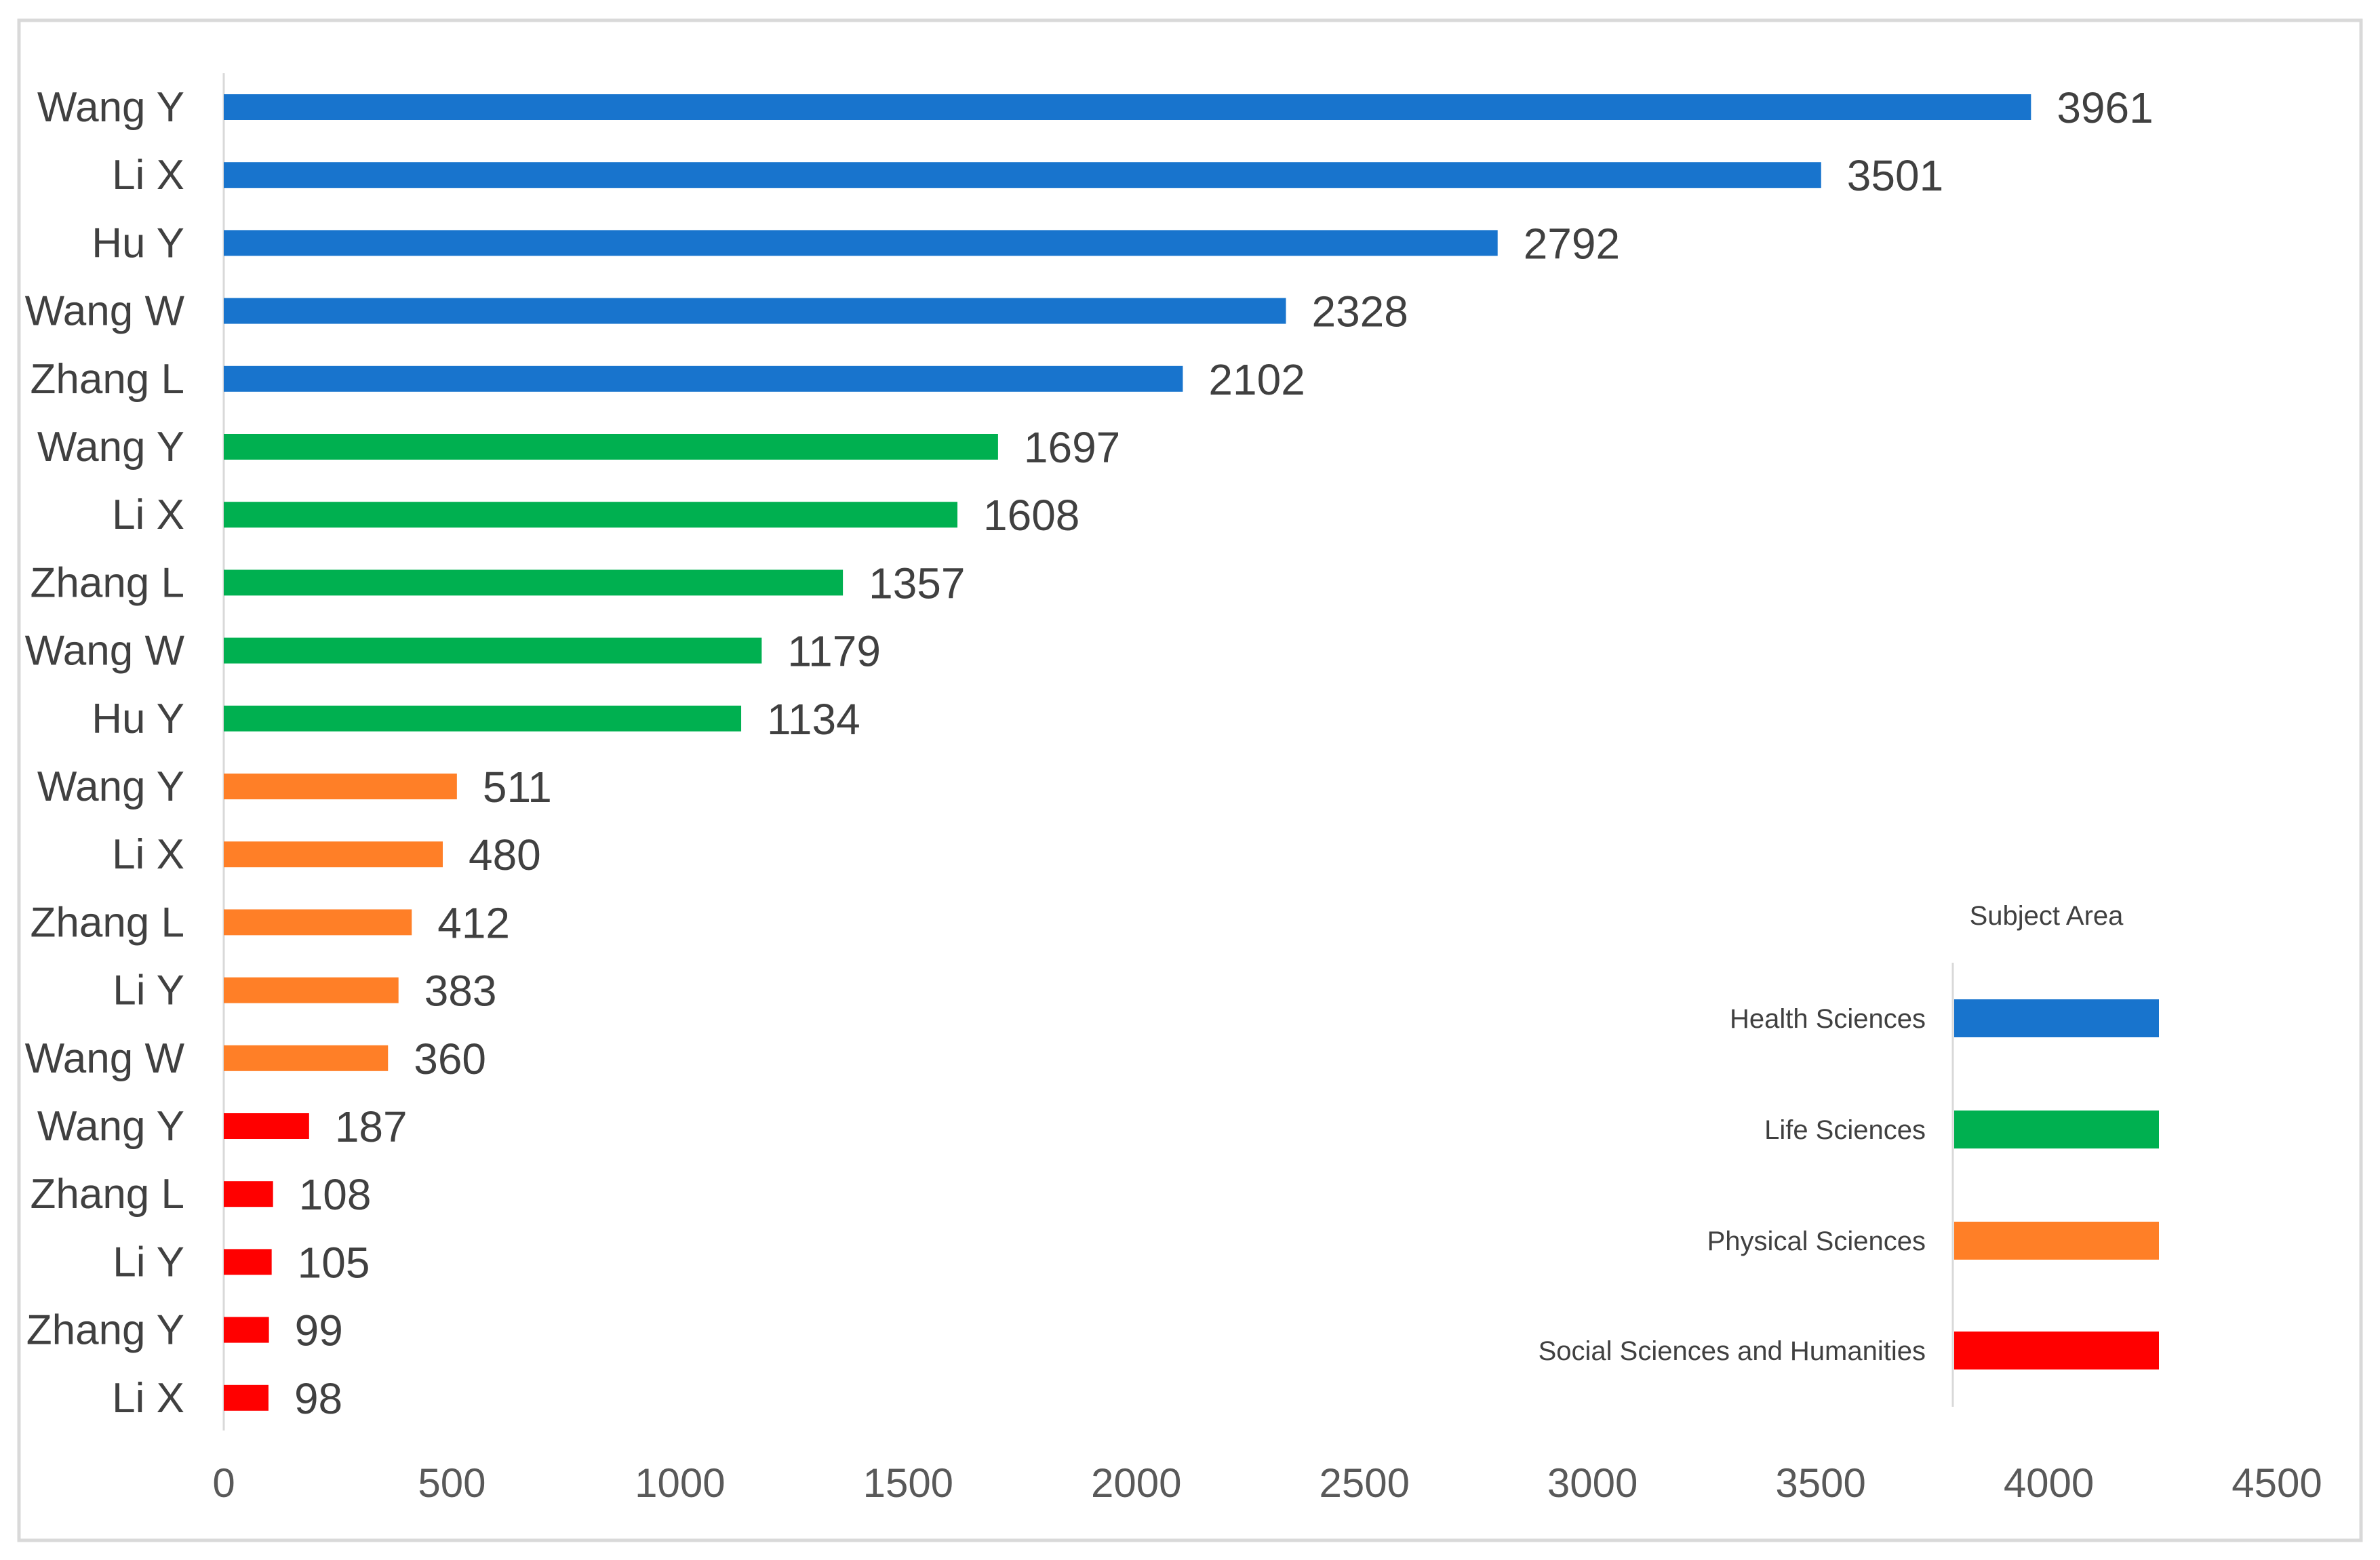  Describe the element at coordinates (1895, 175) in the screenshot. I see `value-label: 3501` at that location.